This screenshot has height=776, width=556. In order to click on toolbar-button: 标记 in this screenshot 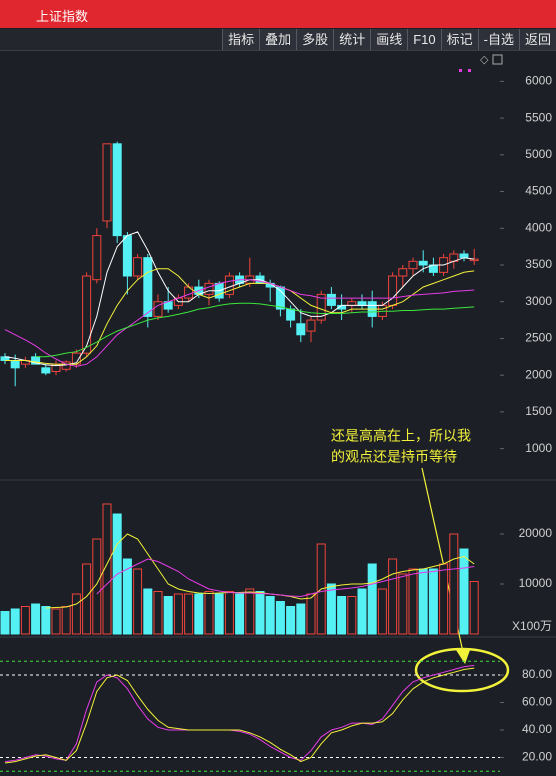, I will do `click(459, 39)`.